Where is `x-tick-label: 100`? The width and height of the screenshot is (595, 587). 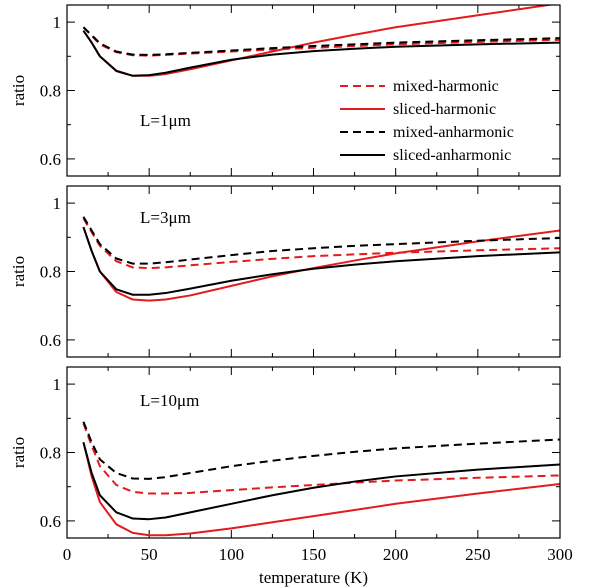
x-tick-label: 100 is located at coordinates (232, 554).